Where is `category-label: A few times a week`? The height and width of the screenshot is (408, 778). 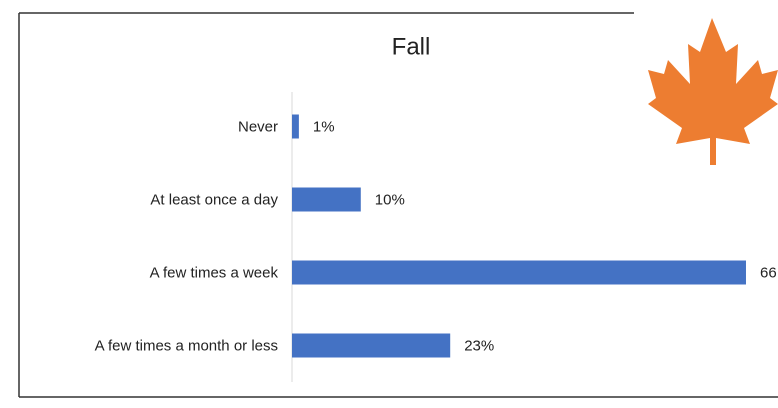 category-label: A few times a week is located at coordinates (214, 272).